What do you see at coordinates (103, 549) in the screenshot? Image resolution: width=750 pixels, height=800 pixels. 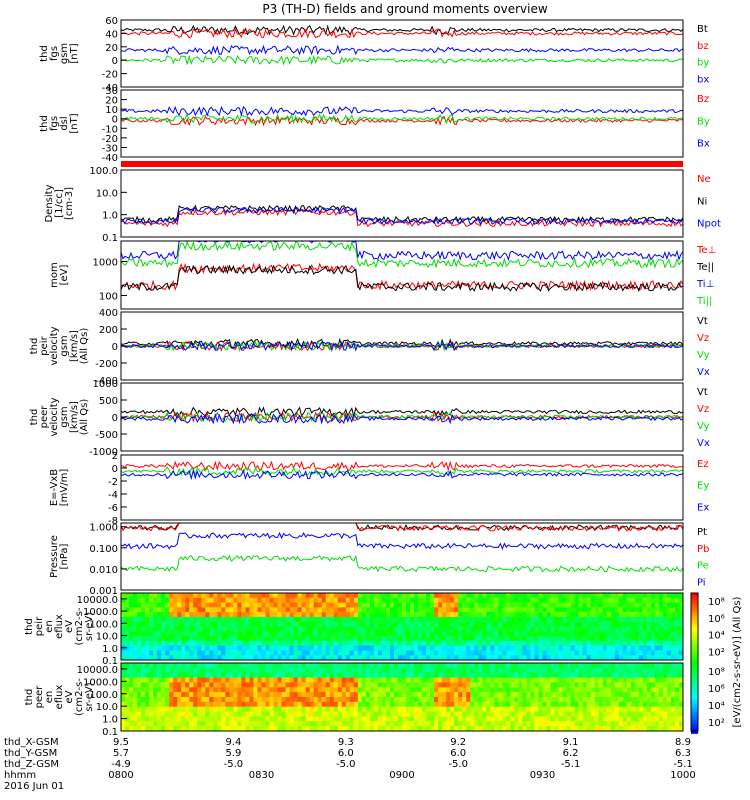 I see `y-tick-label: 0.100` at bounding box center [103, 549].